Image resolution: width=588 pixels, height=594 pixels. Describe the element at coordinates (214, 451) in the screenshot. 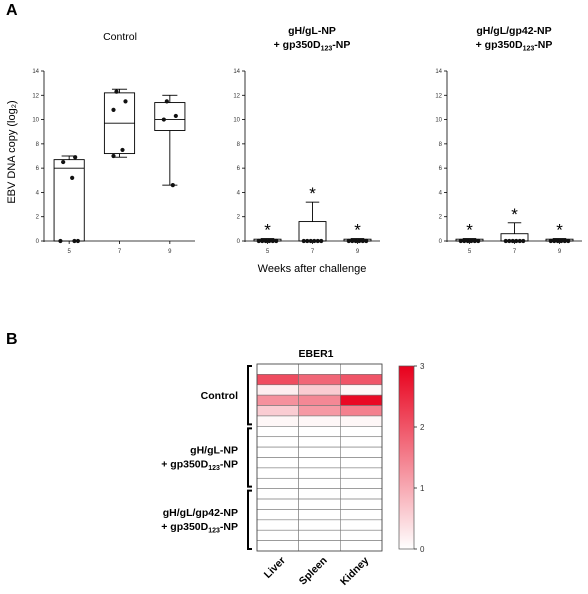

I see `group-label-line1: gH/gL-NP` at that location.